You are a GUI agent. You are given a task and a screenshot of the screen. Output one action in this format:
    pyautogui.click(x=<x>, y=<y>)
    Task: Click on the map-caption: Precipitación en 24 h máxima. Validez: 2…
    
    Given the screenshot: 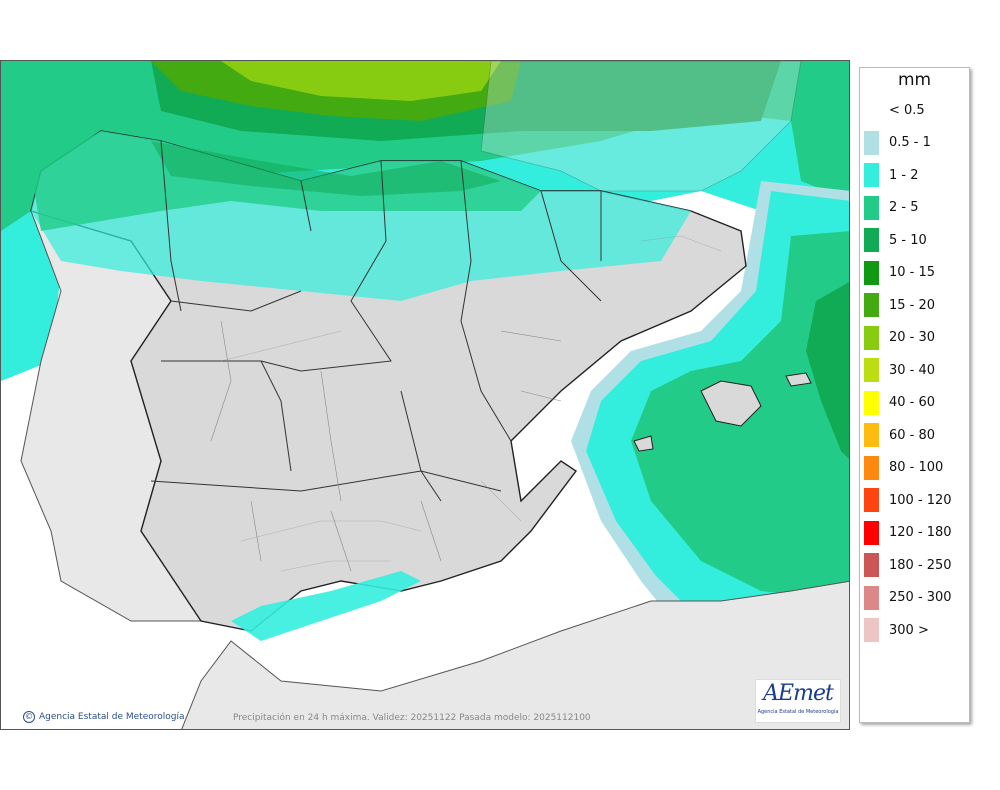 What is the action you would take?
    pyautogui.click(x=412, y=718)
    